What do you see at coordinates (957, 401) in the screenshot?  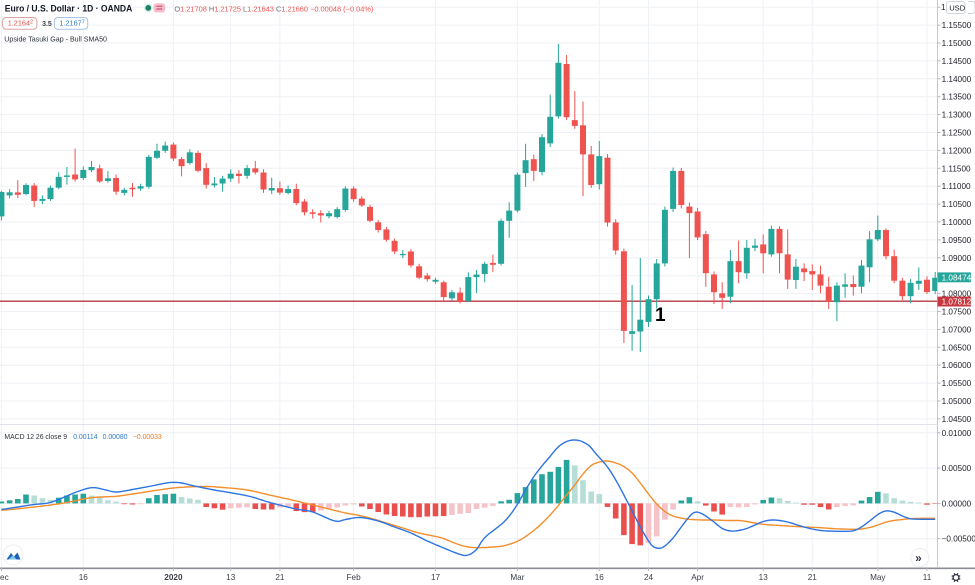 I see `svg-text: 1.05000` at bounding box center [957, 401].